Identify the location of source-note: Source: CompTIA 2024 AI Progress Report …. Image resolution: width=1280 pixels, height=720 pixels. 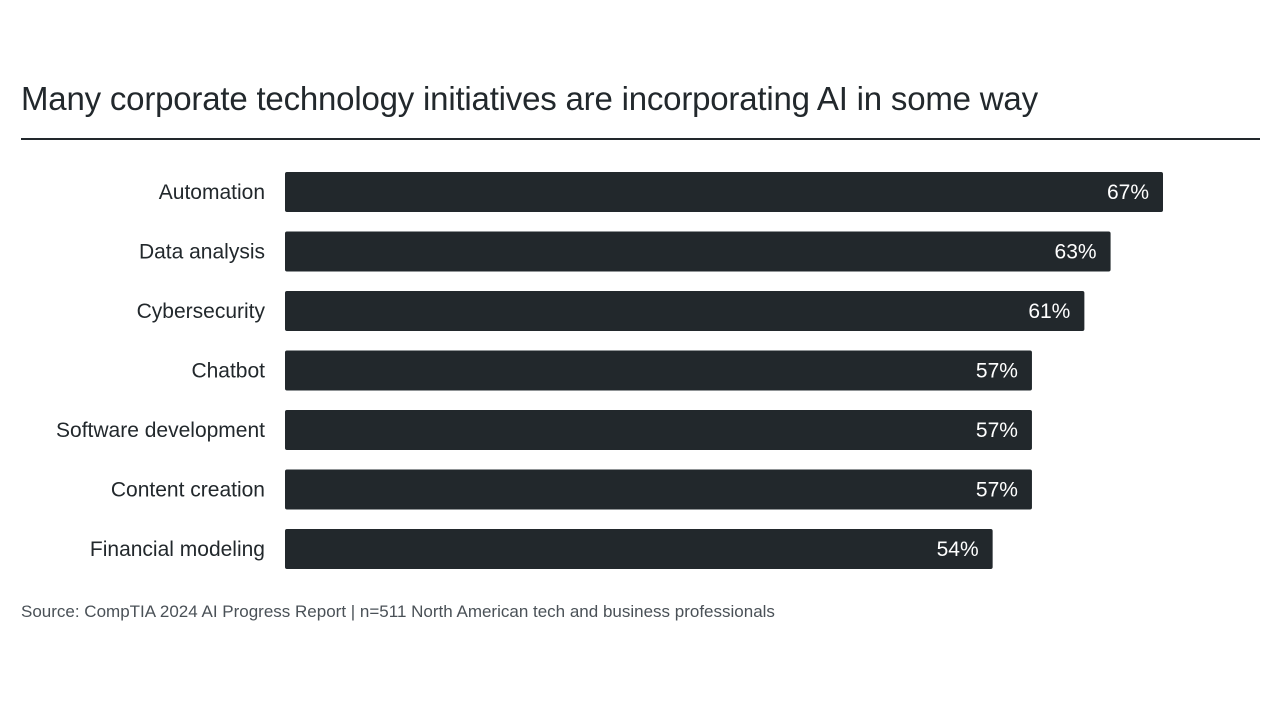
(398, 611).